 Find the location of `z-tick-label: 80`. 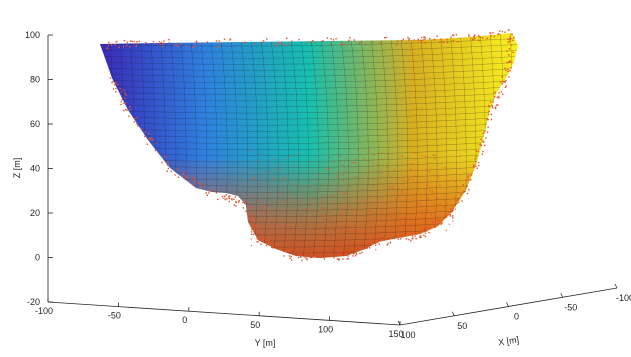

z-tick-label: 80 is located at coordinates (35, 80).